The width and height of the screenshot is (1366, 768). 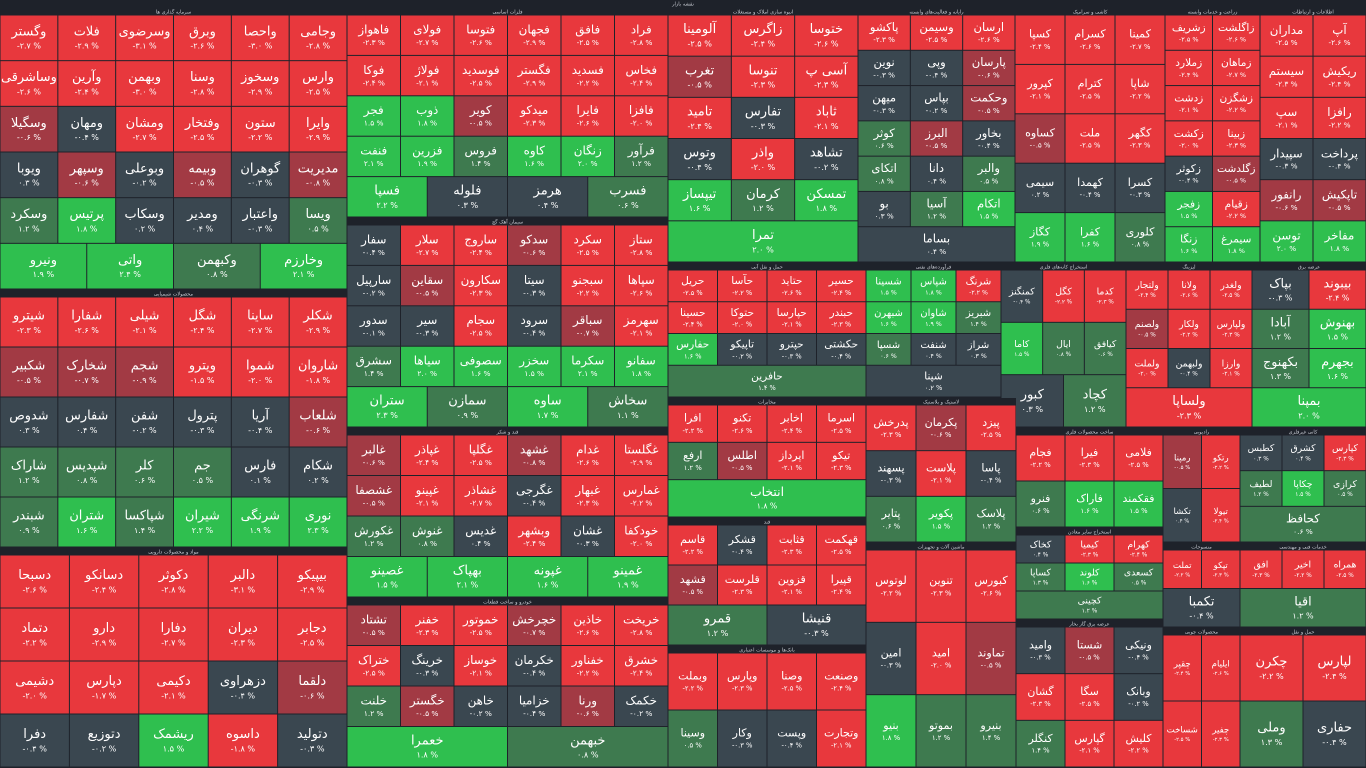 I want to click on stock-symbol: وخارزم, so click(x=303, y=260).